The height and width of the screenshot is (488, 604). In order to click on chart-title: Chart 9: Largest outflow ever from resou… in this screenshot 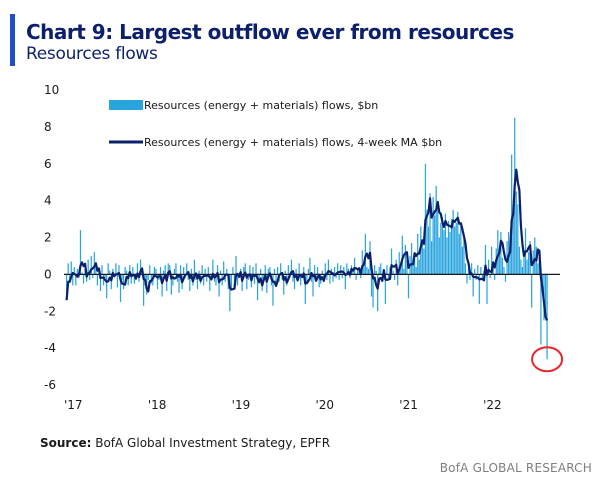, I will do `click(270, 32)`.